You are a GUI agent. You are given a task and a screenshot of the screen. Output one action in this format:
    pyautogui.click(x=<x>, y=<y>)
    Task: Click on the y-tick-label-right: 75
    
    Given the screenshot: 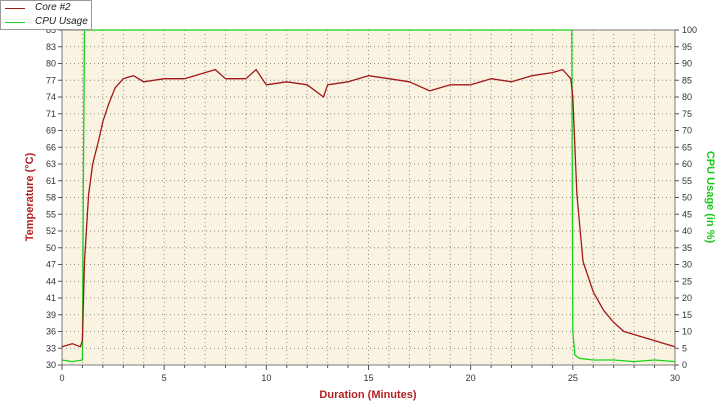 What is the action you would take?
    pyautogui.click(x=687, y=114)
    